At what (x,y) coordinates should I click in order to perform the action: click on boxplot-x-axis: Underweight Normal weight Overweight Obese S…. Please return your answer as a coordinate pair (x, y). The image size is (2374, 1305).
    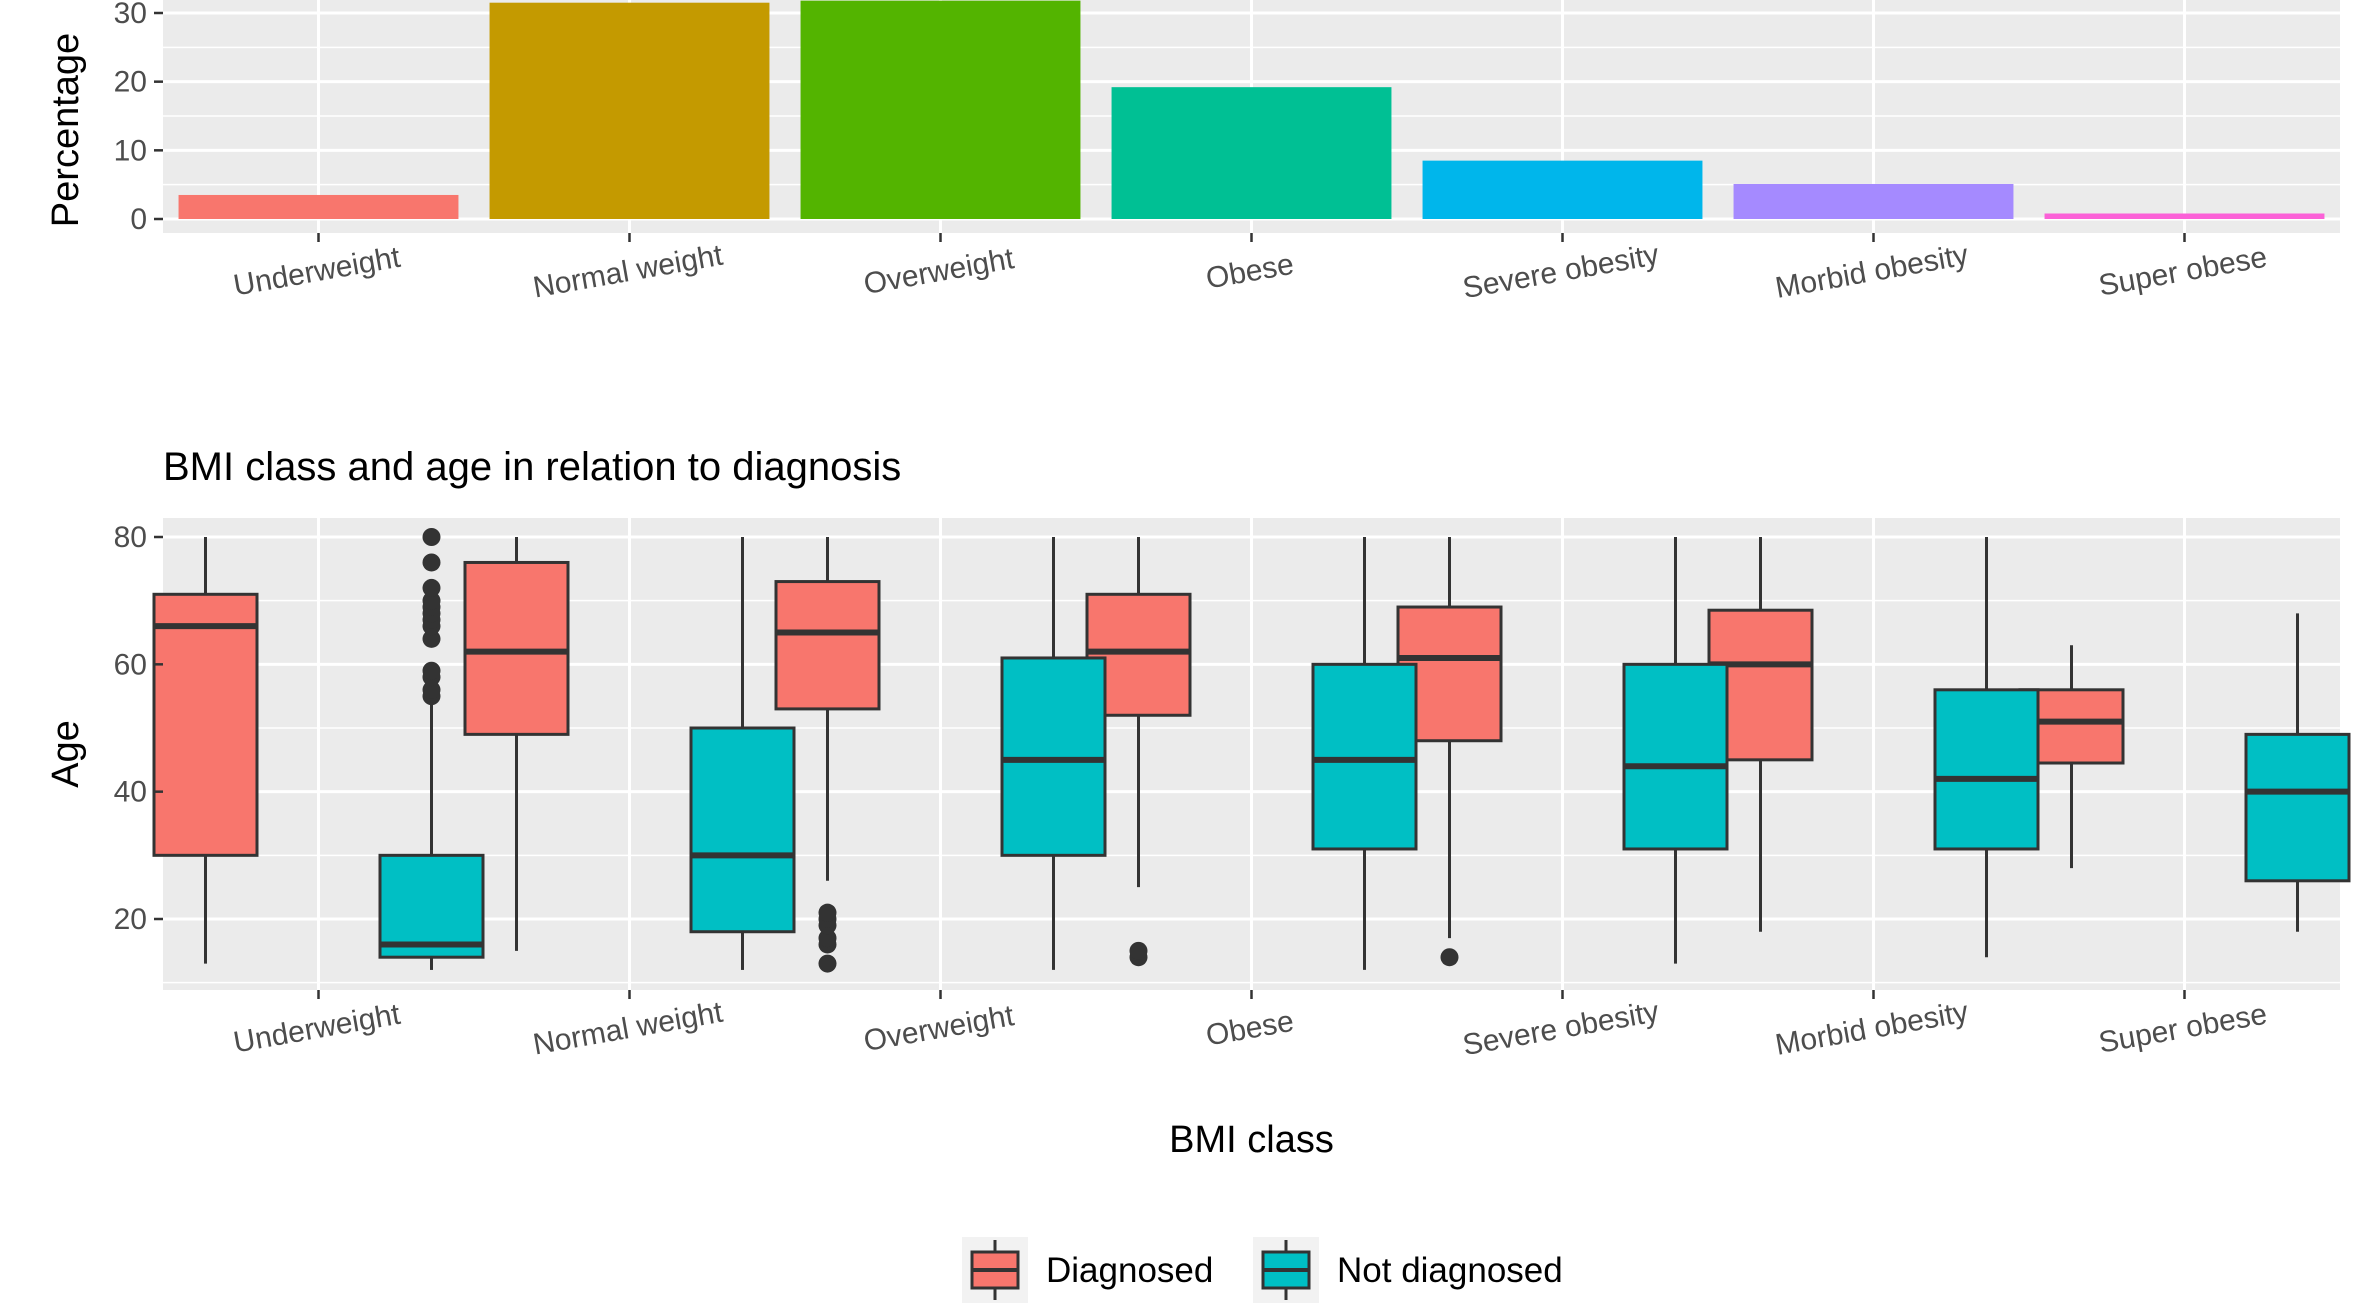
    Looking at the image, I should click on (1250, 1026).